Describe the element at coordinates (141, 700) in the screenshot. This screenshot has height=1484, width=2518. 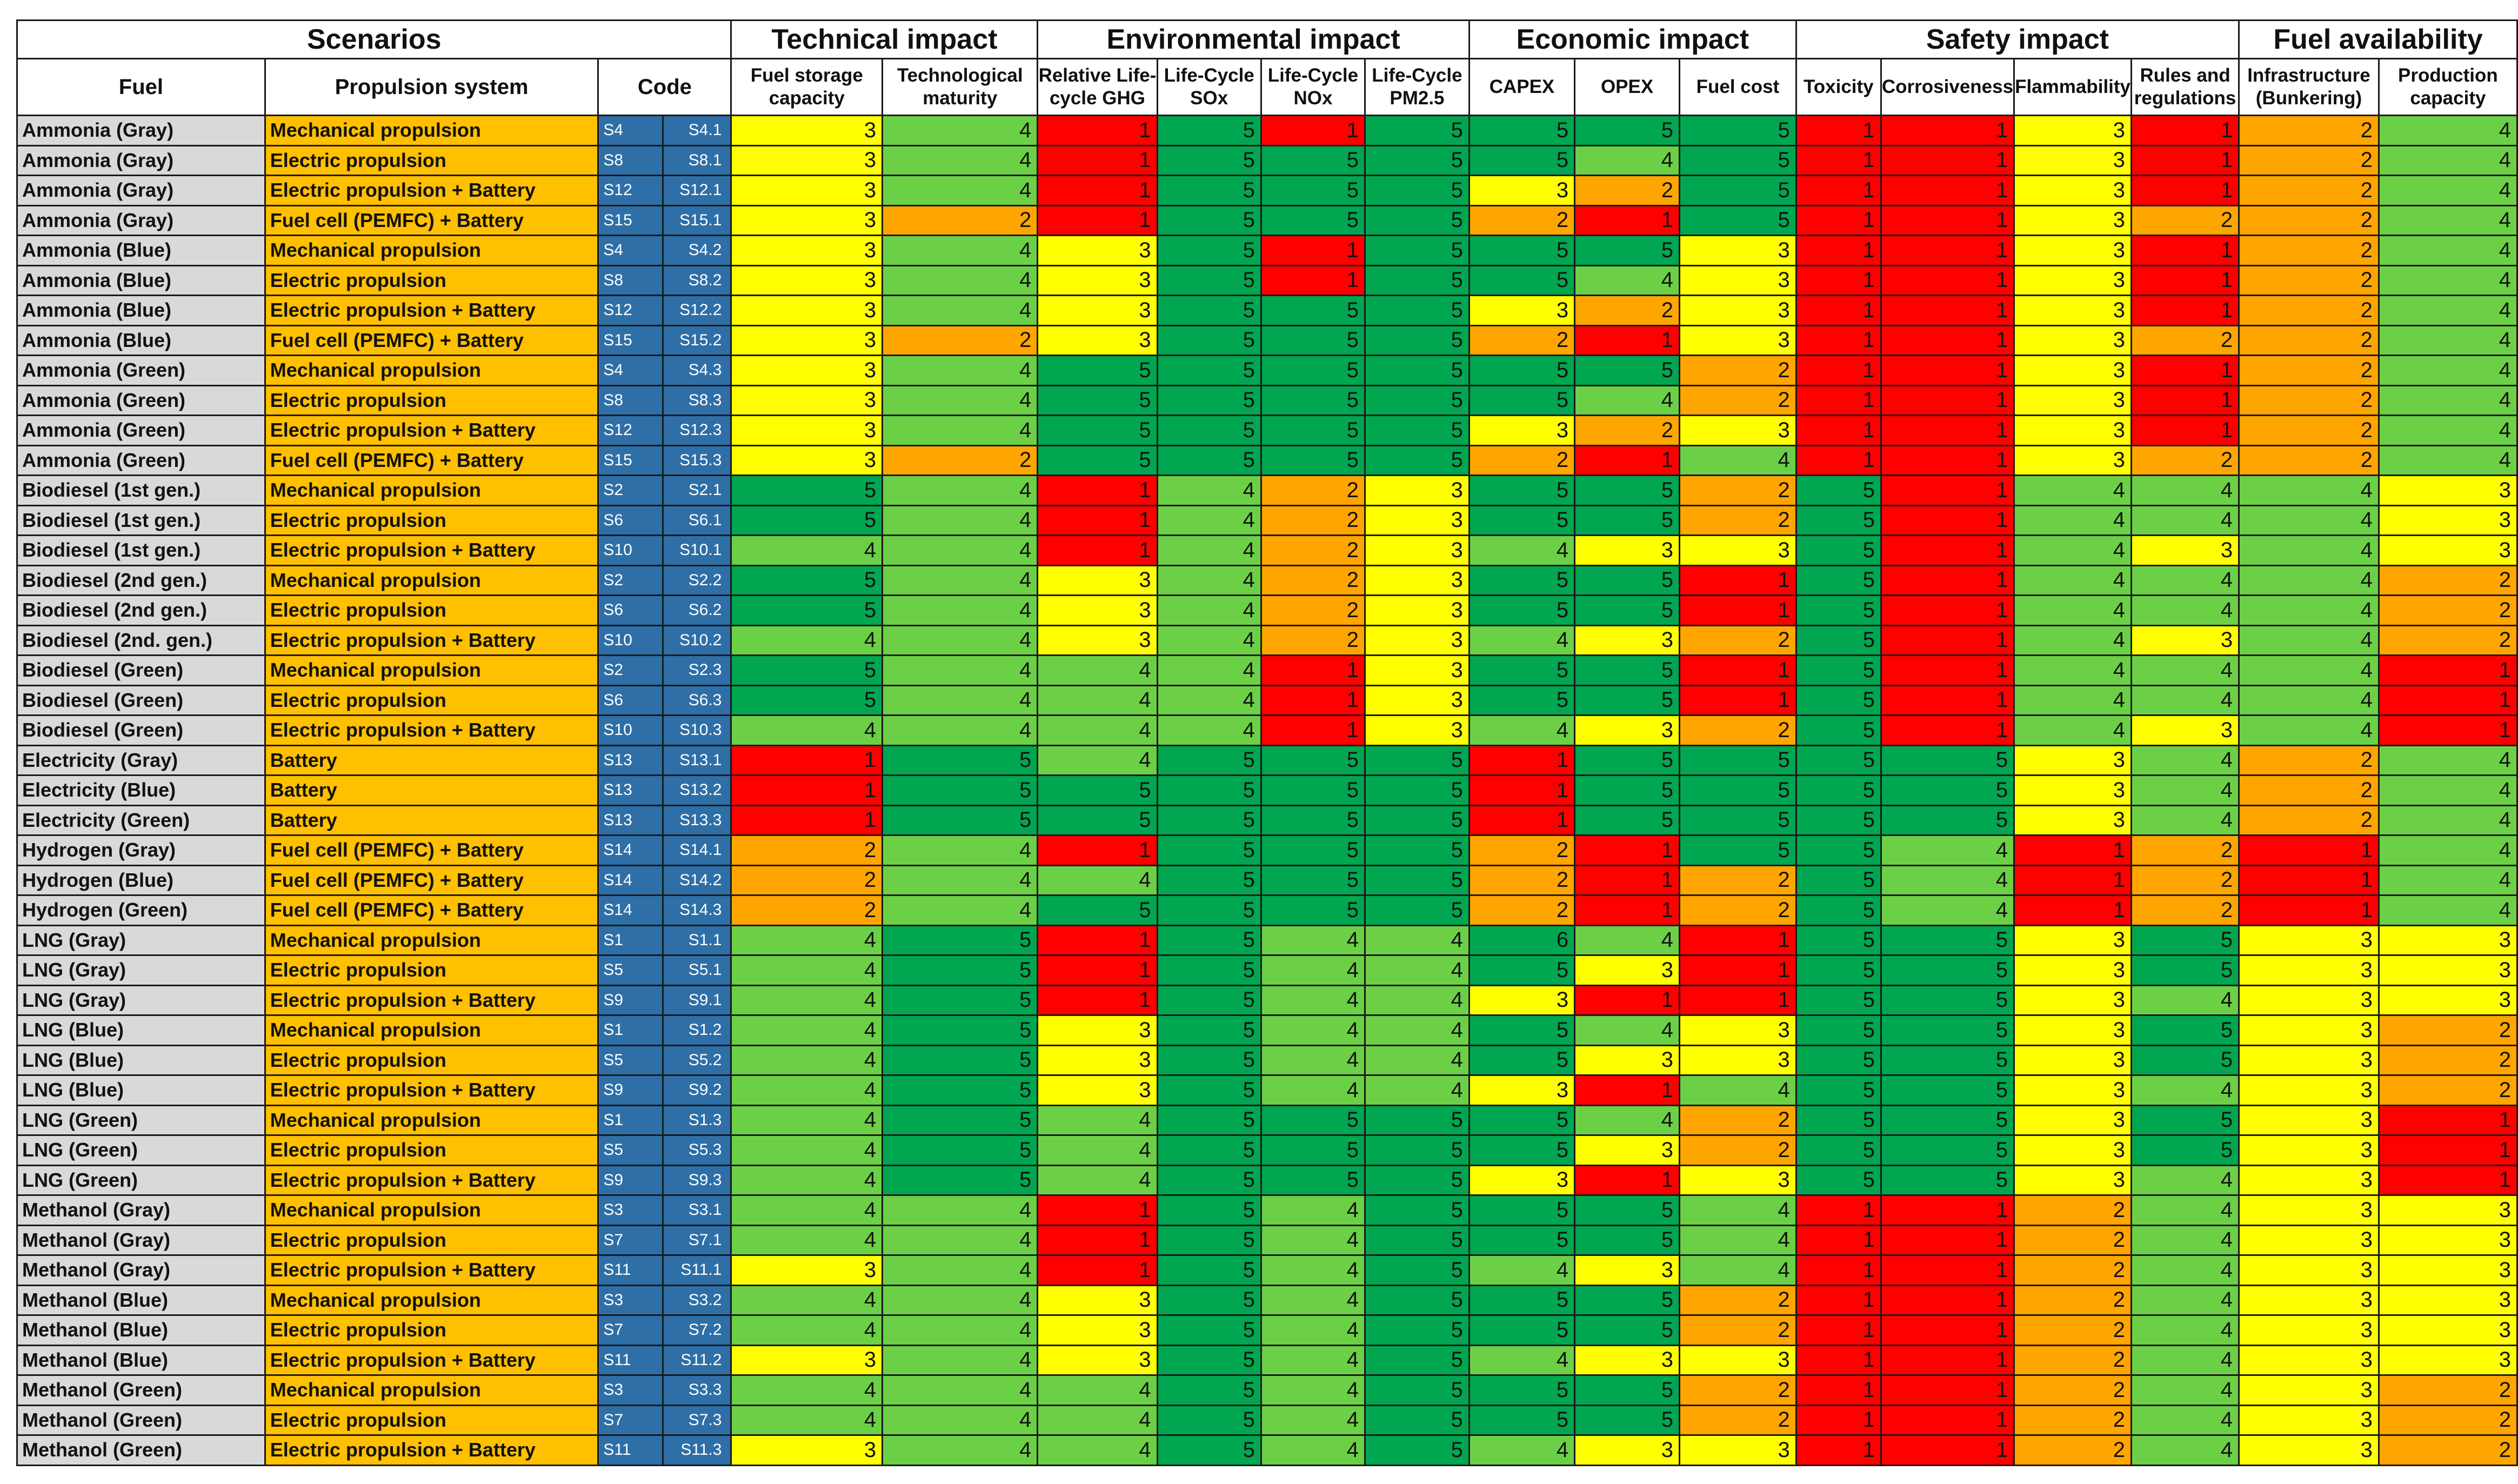
I see `fuel-cell: Biodiesel (Green)` at that location.